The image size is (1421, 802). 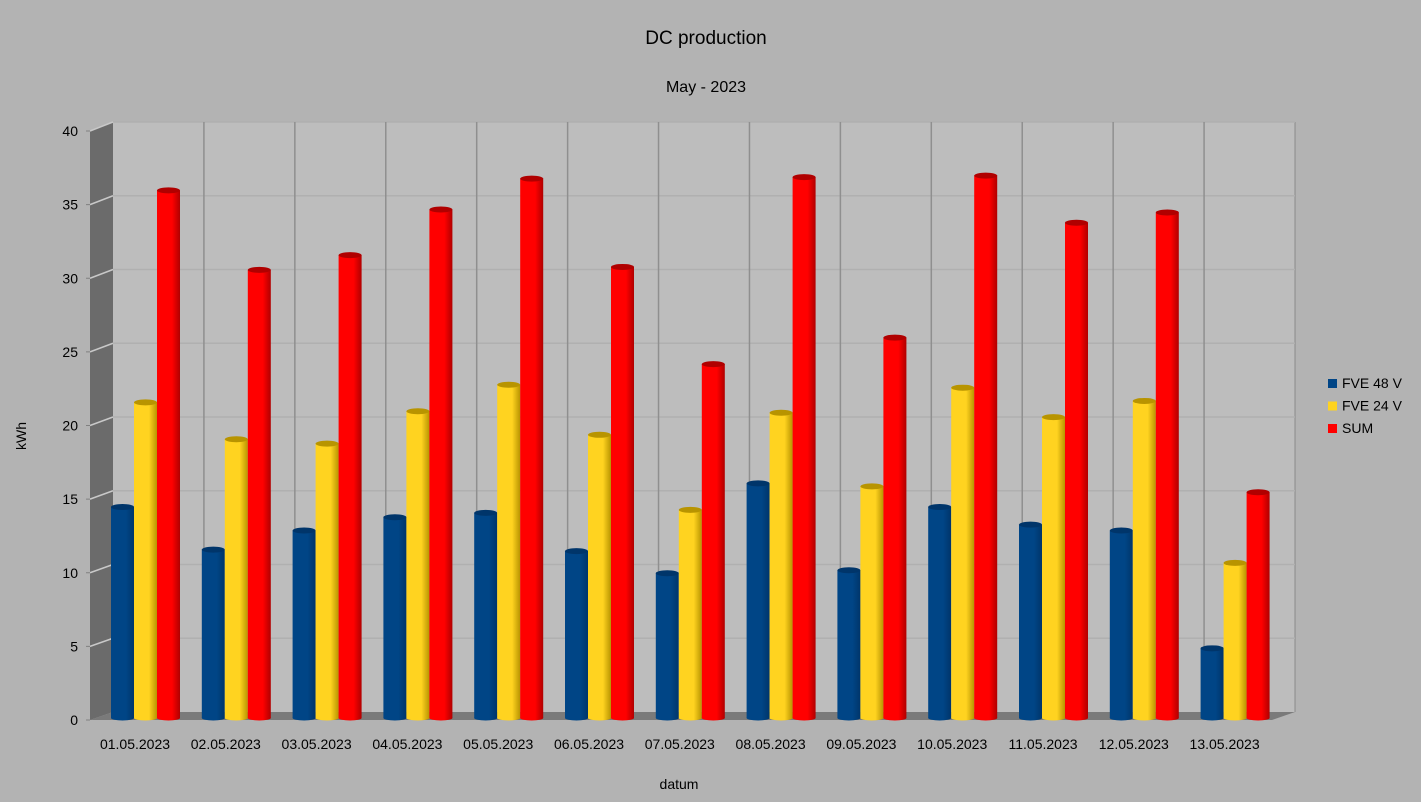 I want to click on legend-label: FVE 24 V, so click(x=1372, y=406).